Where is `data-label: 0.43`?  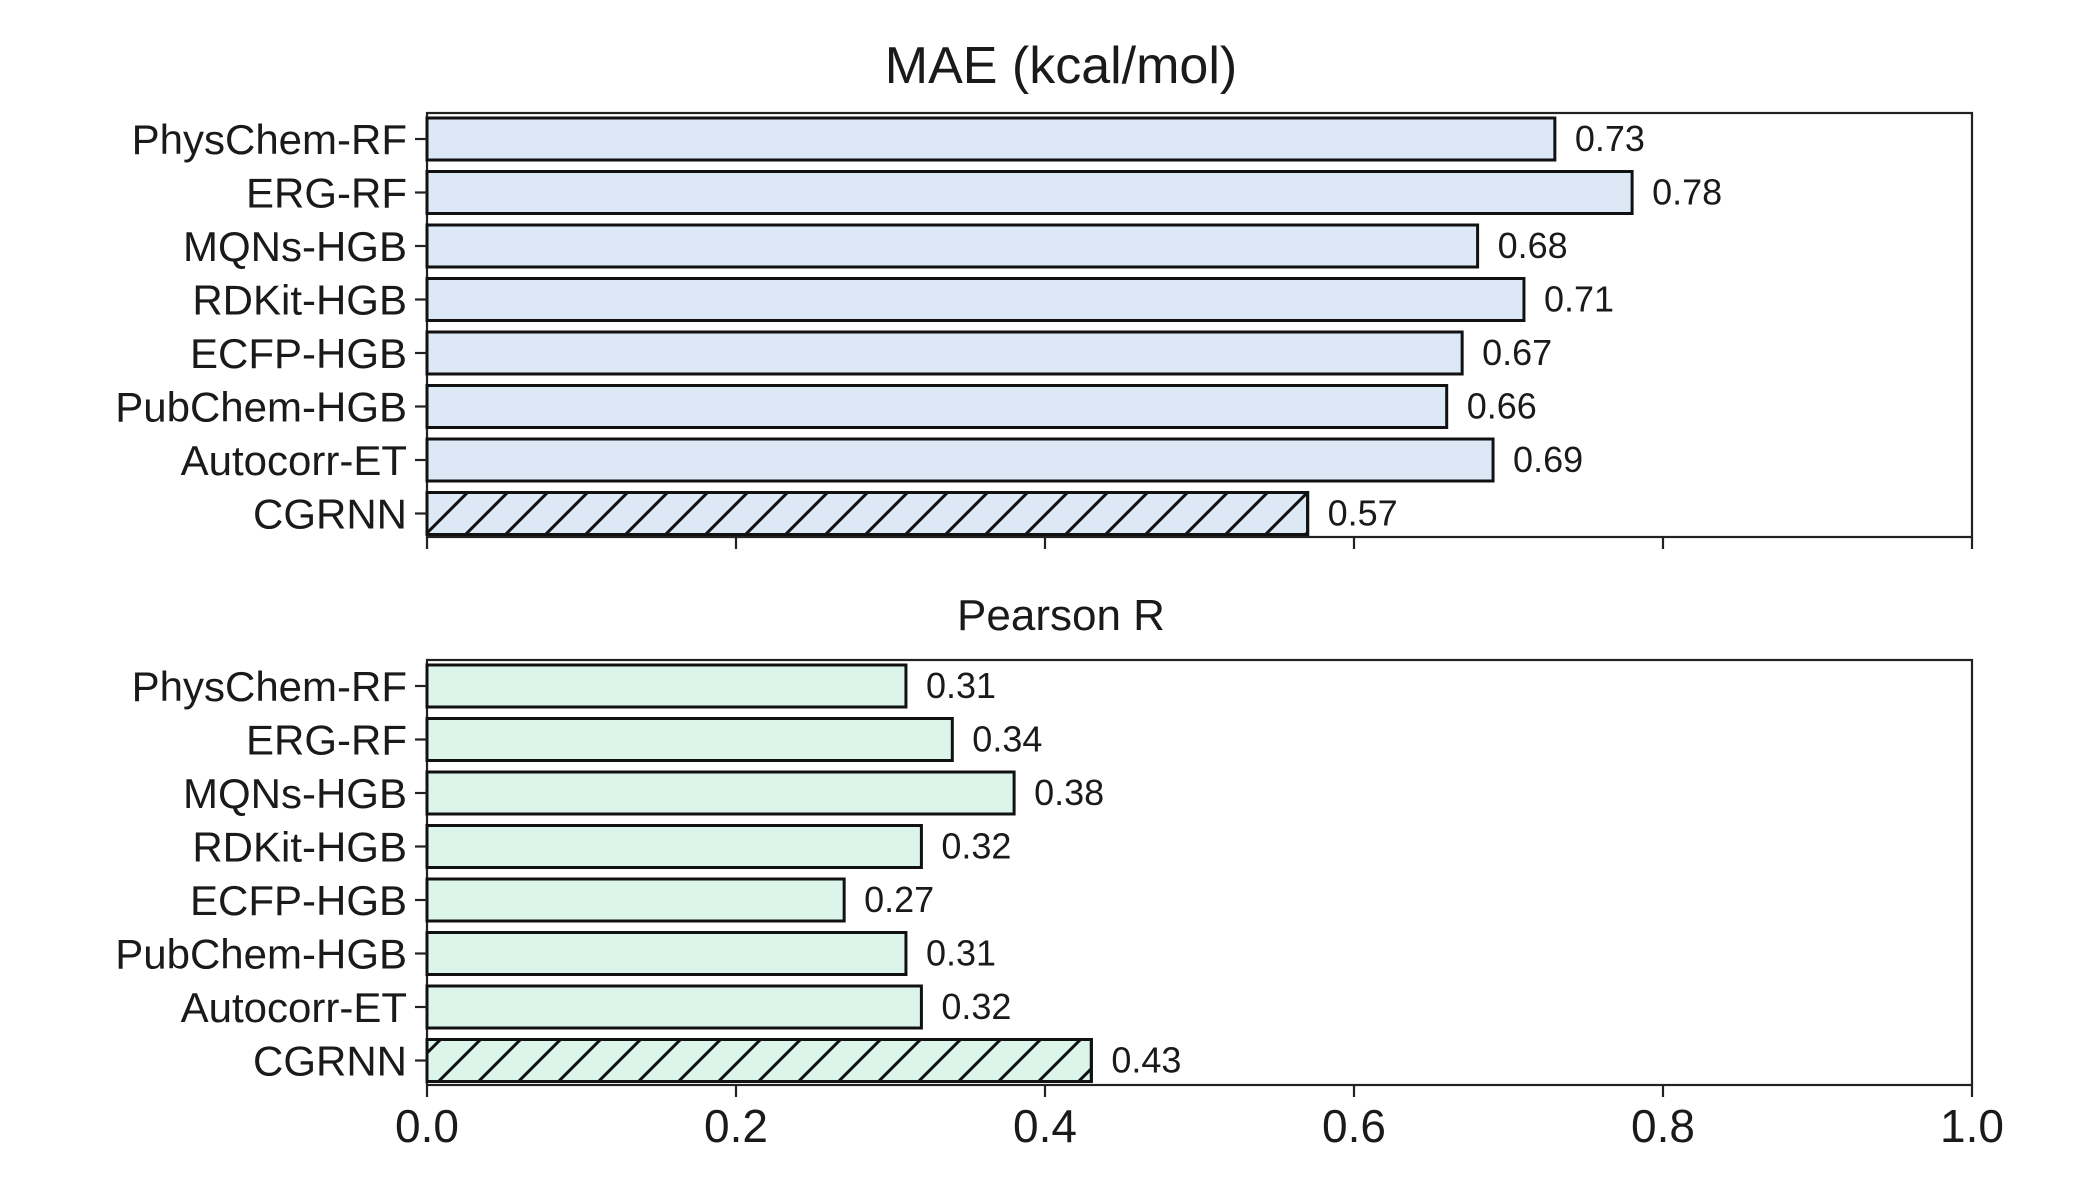
data-label: 0.43 is located at coordinates (1146, 1060).